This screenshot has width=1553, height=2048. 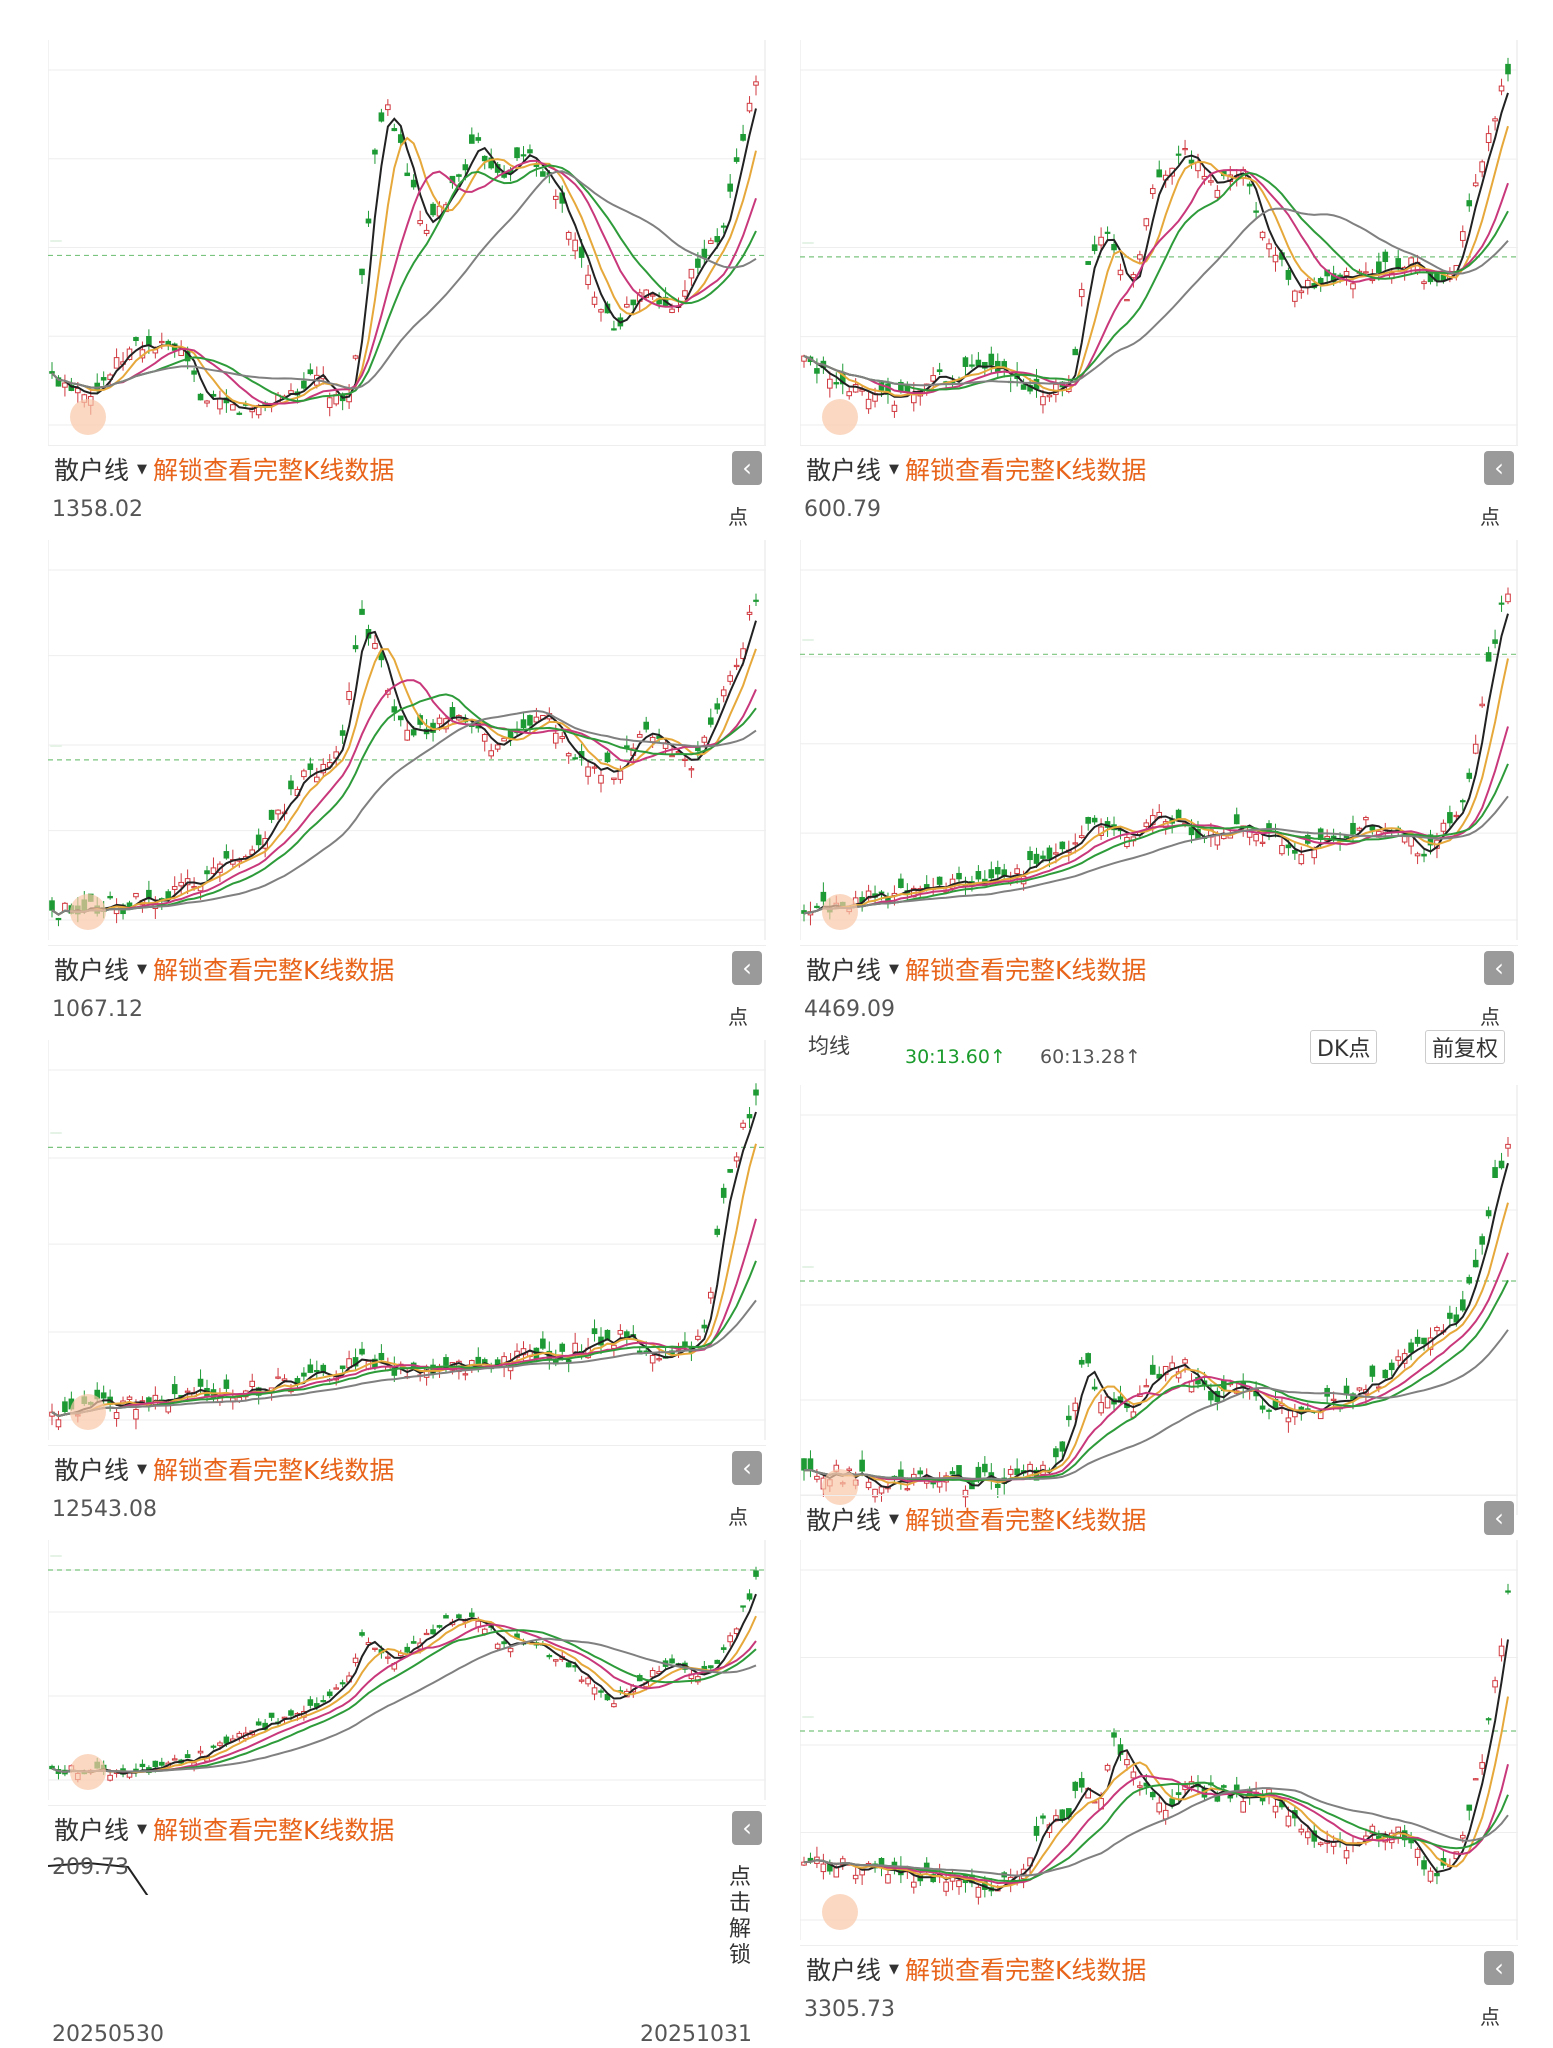 I want to click on ma60-line, so click(x=404, y=1358).